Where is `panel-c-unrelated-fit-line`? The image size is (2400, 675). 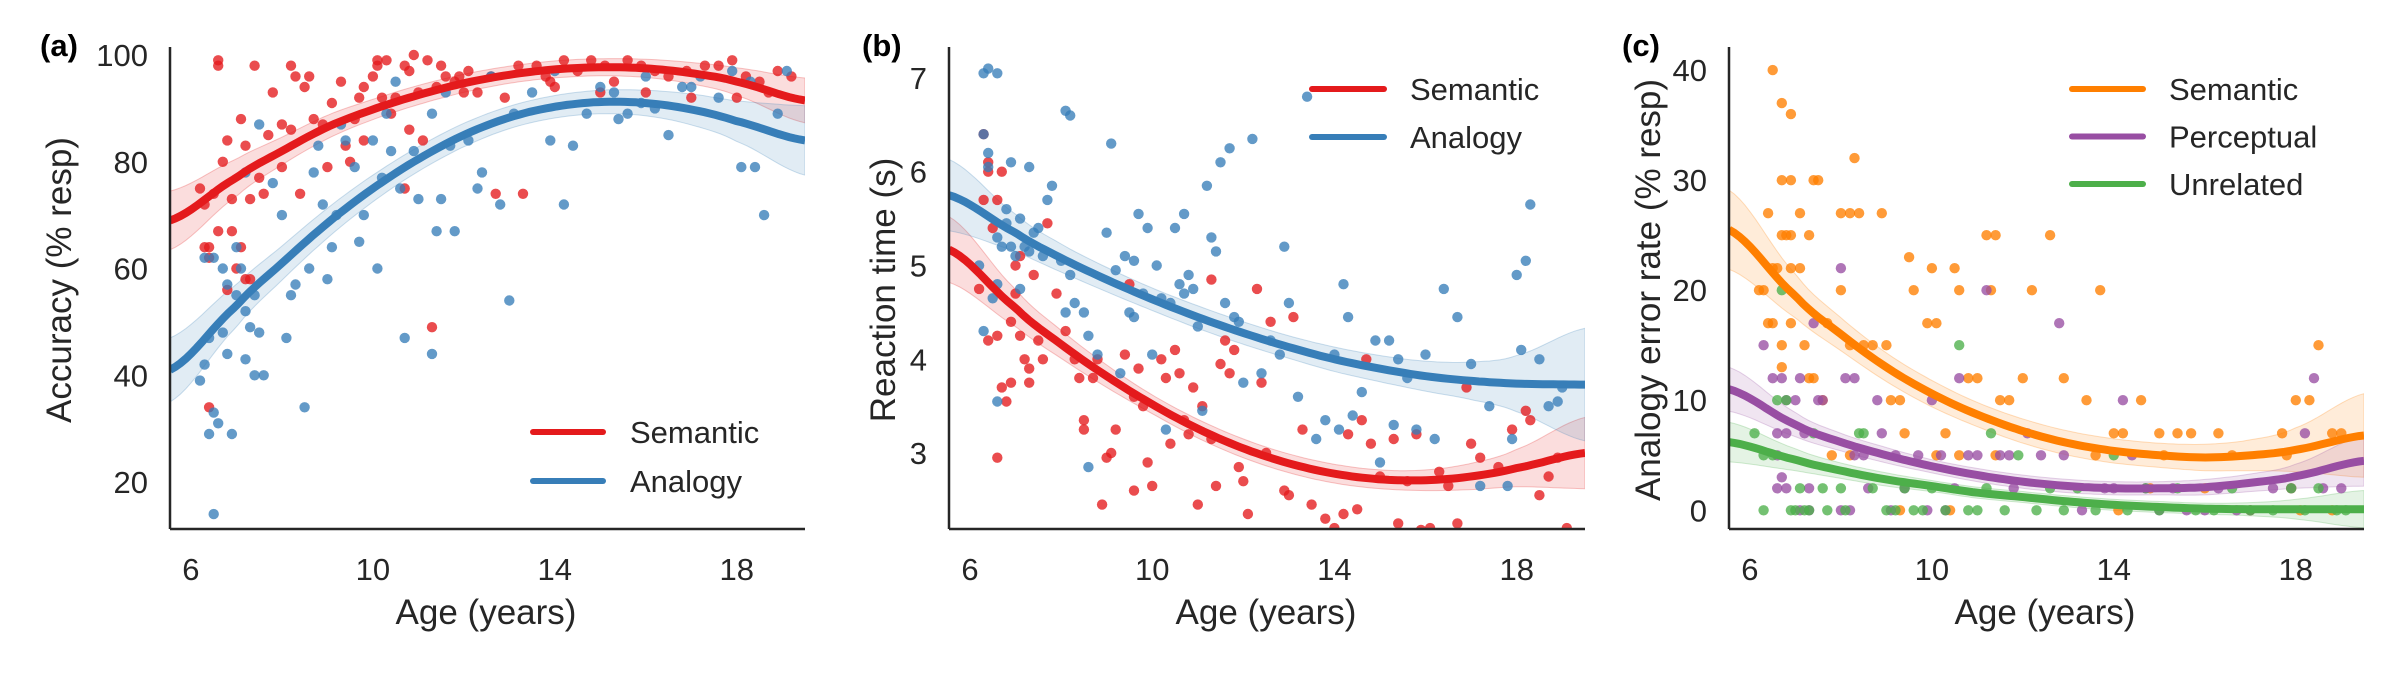
panel-c-unrelated-fit-line is located at coordinates (2046, 476).